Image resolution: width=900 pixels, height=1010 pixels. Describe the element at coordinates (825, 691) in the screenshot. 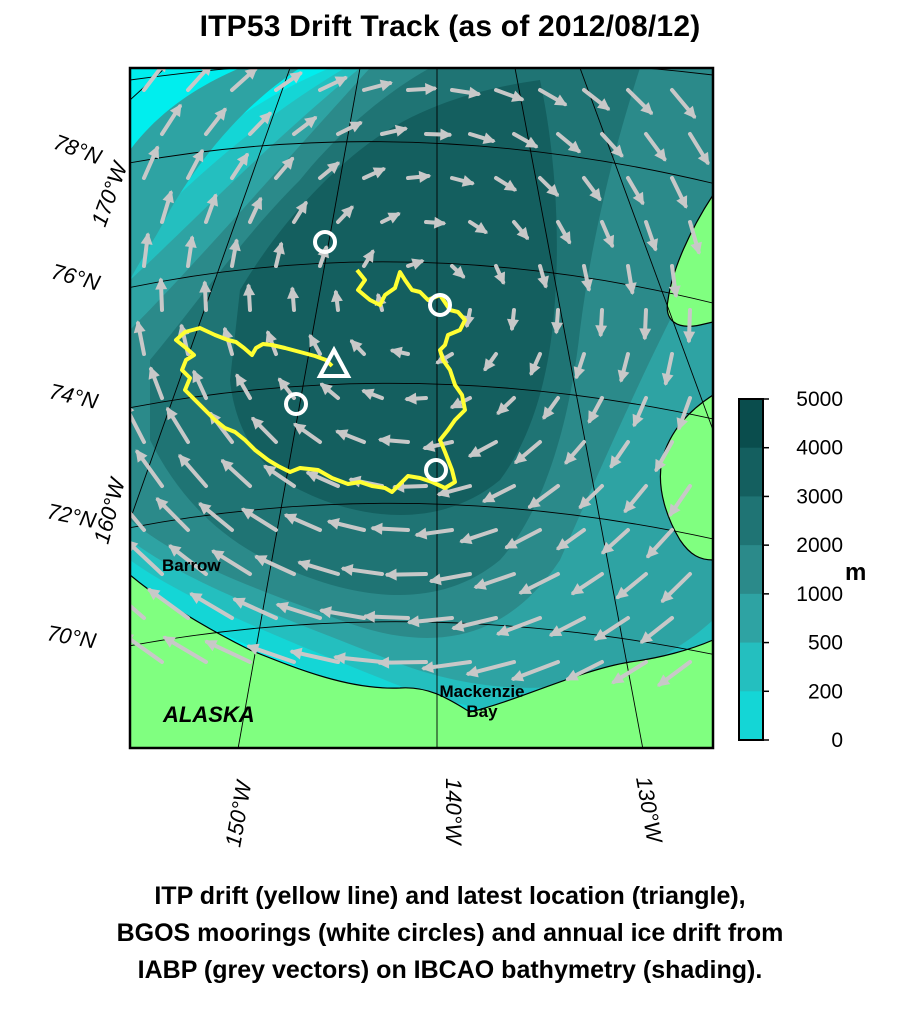

I see `colorbar-tick-label: 200` at that location.